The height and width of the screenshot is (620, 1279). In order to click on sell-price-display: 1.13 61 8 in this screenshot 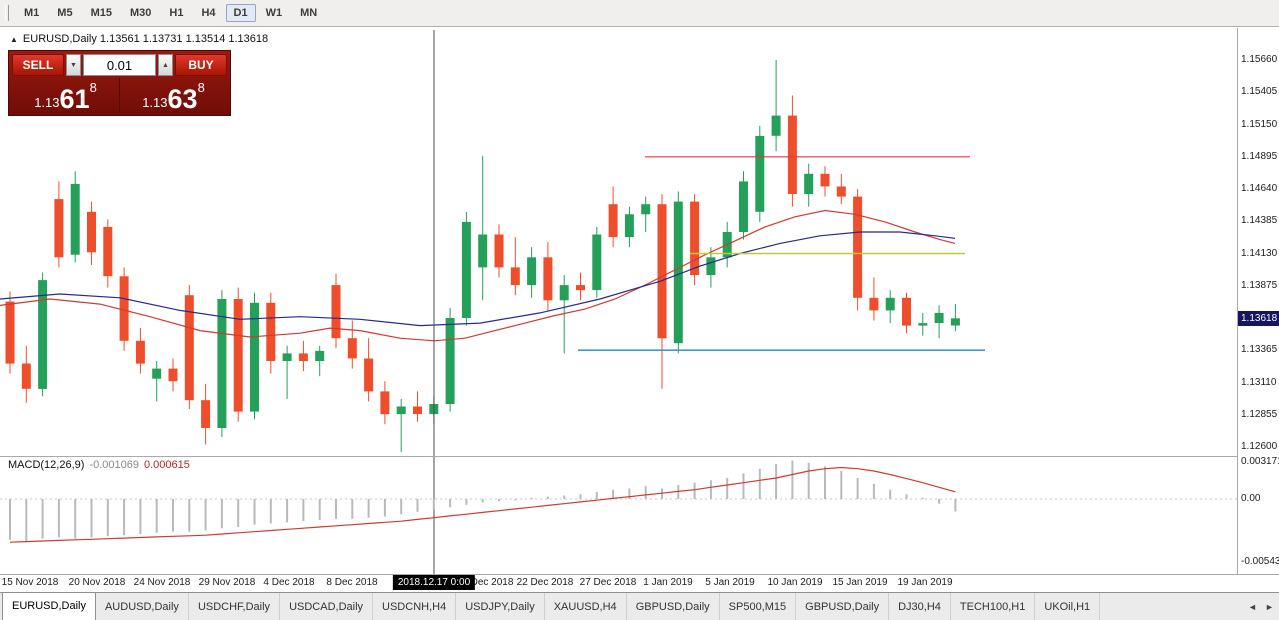, I will do `click(66, 96)`.